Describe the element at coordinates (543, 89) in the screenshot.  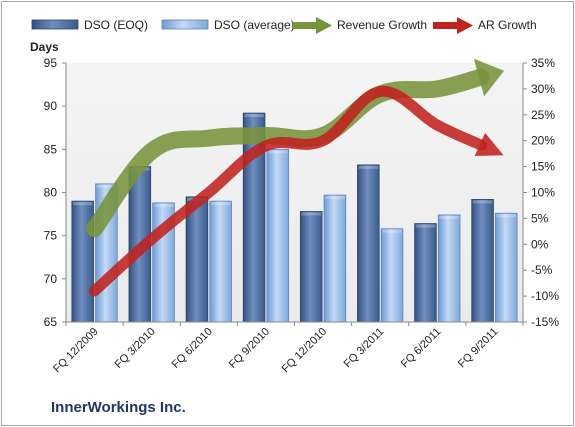
I see `y2-tick-label-30: 30%` at that location.